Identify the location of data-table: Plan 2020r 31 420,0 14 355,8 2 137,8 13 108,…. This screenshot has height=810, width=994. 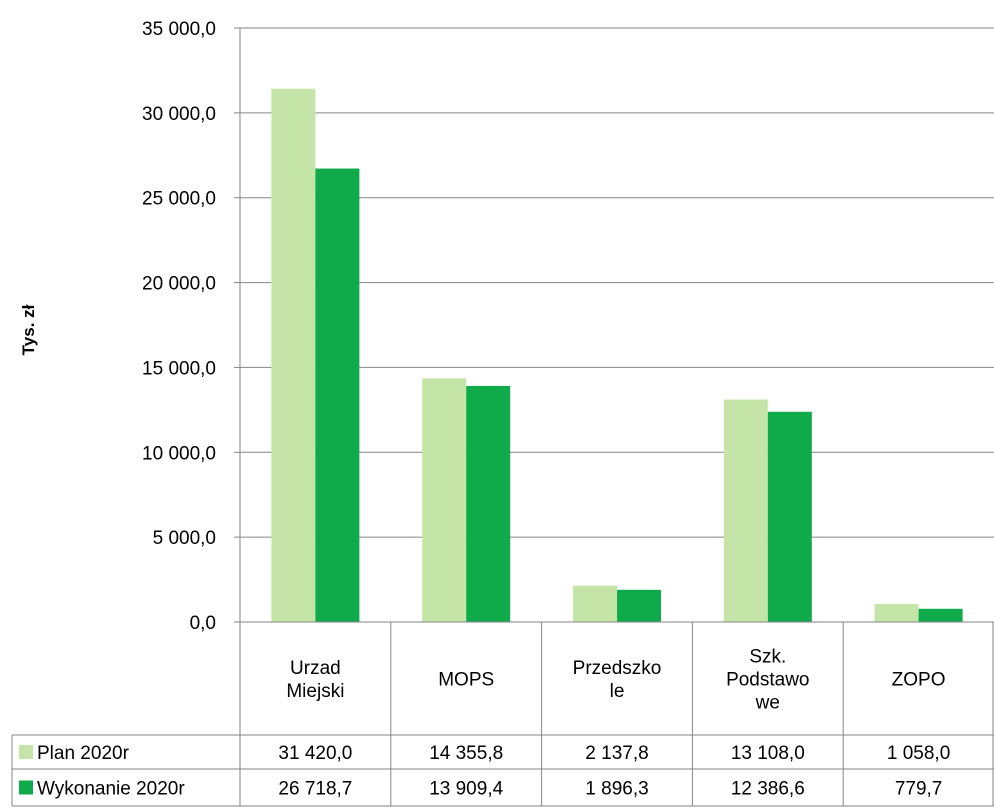
(484, 771).